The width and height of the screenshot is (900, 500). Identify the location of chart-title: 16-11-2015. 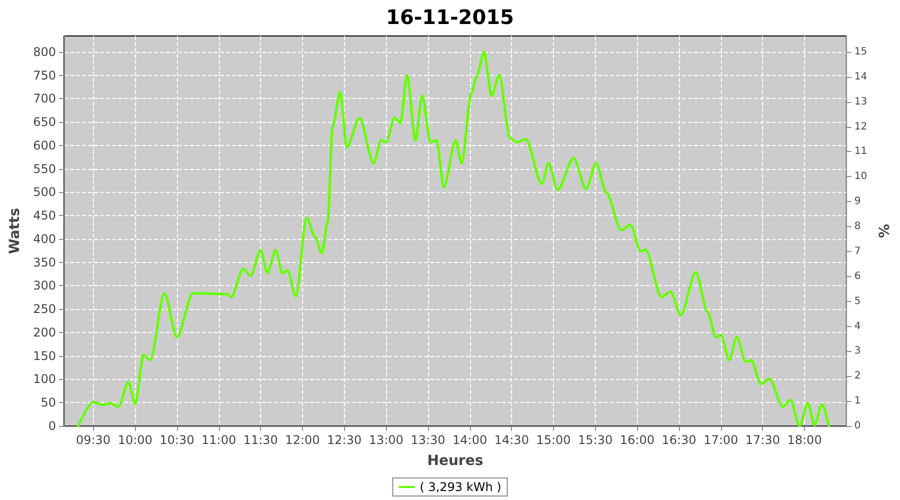
(450, 17).